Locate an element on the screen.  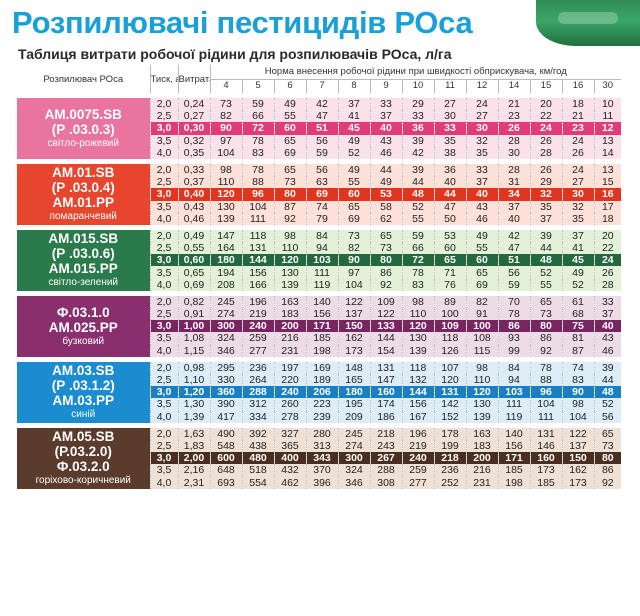
rate-cell: 174 is located at coordinates (385, 404).